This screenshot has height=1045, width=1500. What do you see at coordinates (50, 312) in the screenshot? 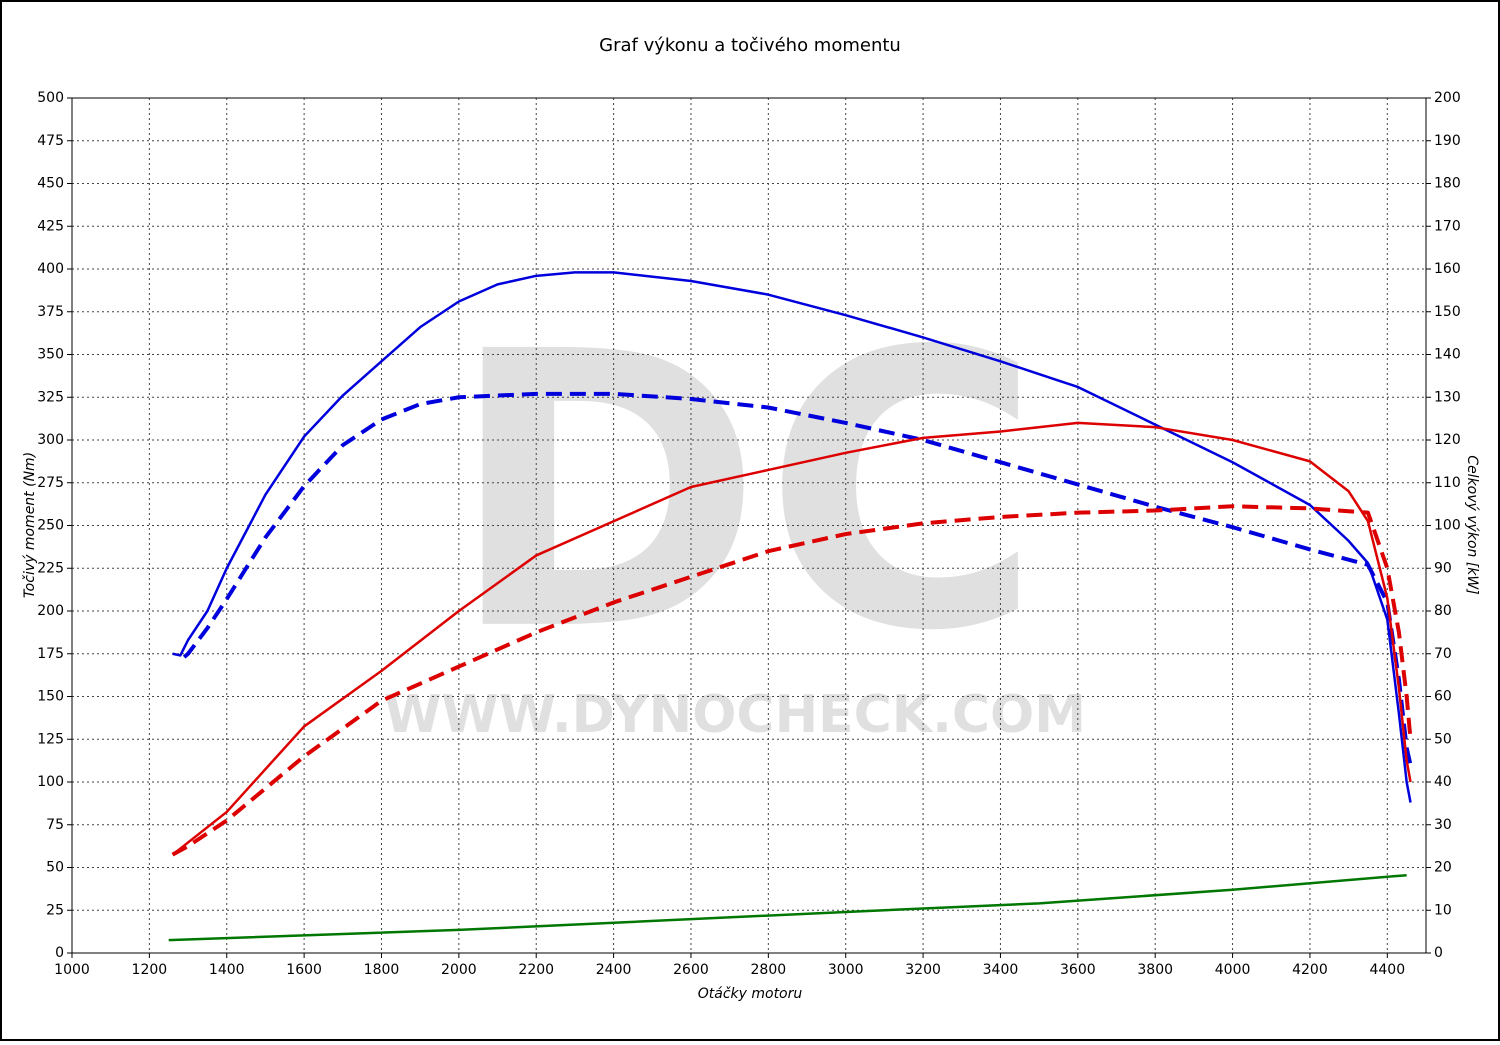
I see `y-tick-label: 375` at bounding box center [50, 312].